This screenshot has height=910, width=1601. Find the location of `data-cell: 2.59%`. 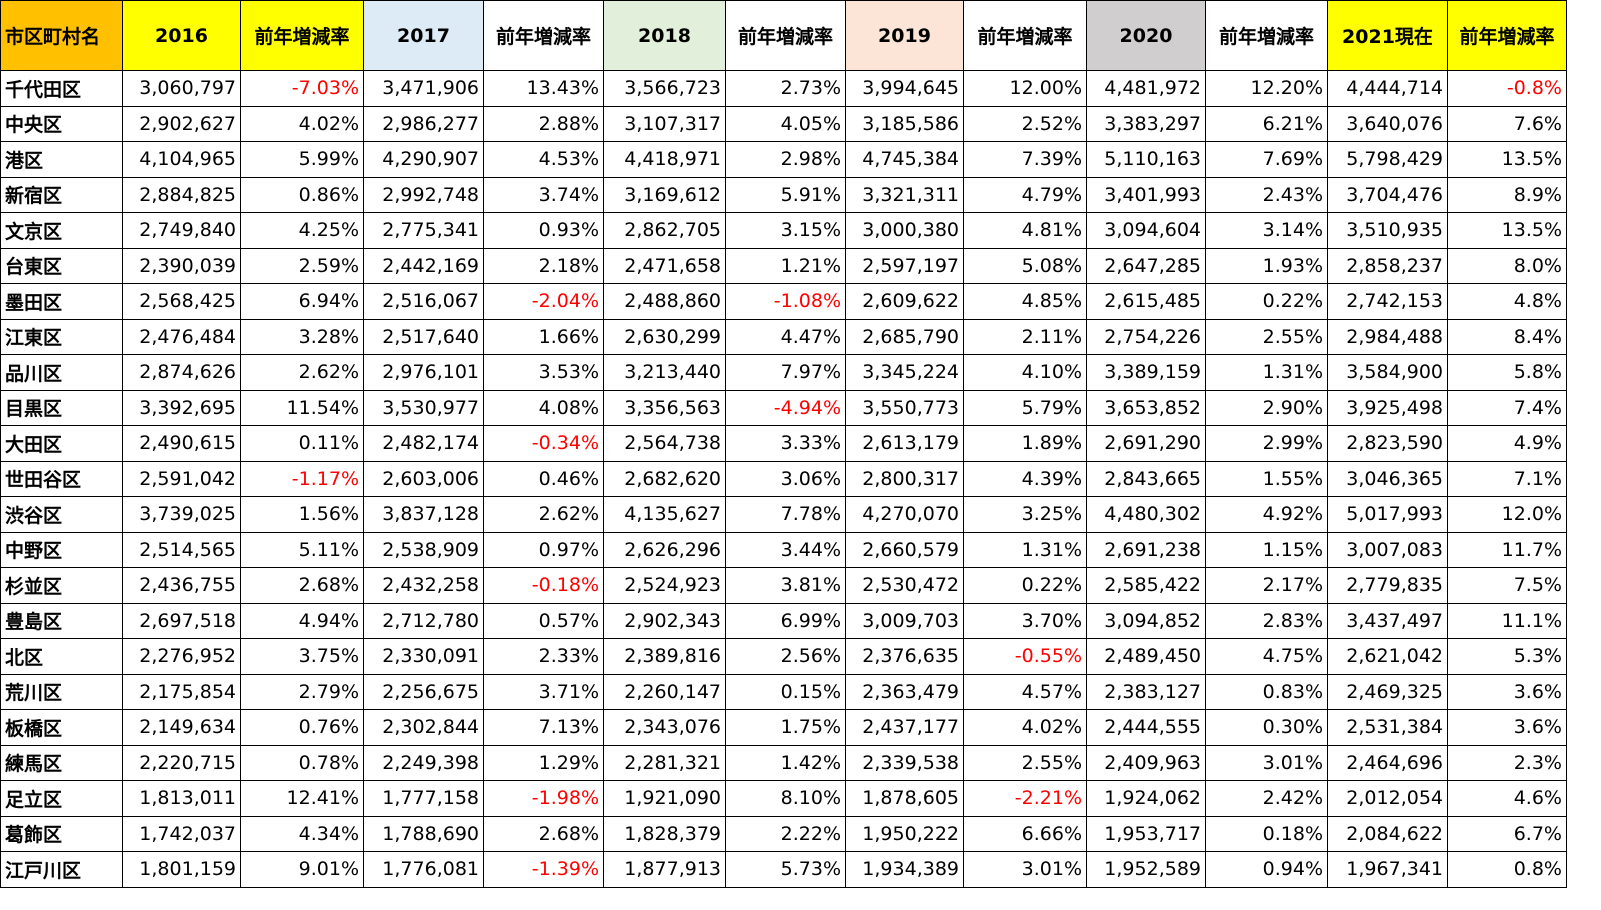

data-cell: 2.59% is located at coordinates (302, 265).